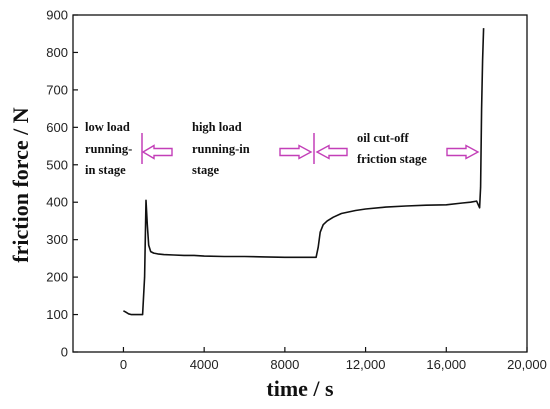 The width and height of the screenshot is (550, 409). I want to click on stage2-label-line2: running-in, so click(221, 149).